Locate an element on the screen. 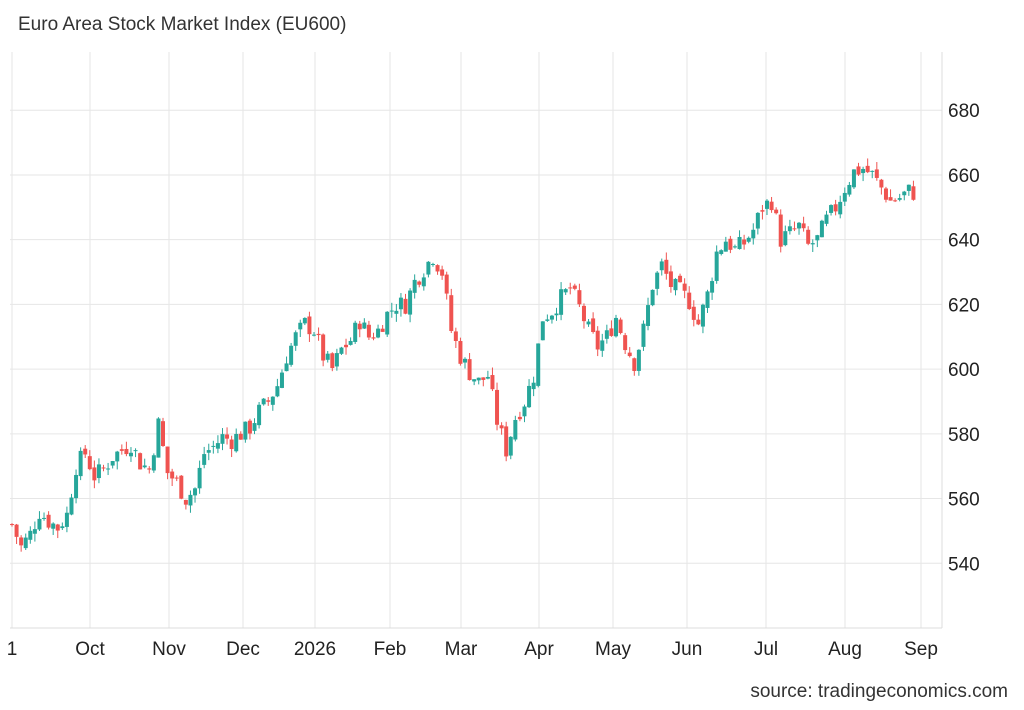 Image resolution: width=1024 pixels, height=710 pixels. y-tick-label: 660 is located at coordinates (964, 176).